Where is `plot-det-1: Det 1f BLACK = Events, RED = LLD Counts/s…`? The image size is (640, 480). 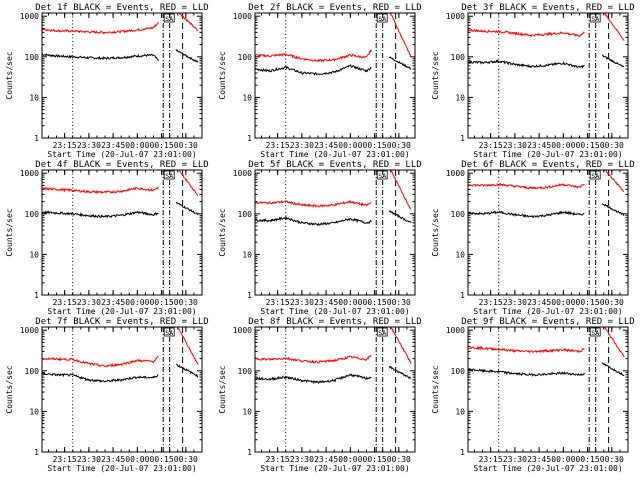 plot-det-1: Det 1f BLACK = Events, RED = LLD Counts/s… is located at coordinates (107, 81).